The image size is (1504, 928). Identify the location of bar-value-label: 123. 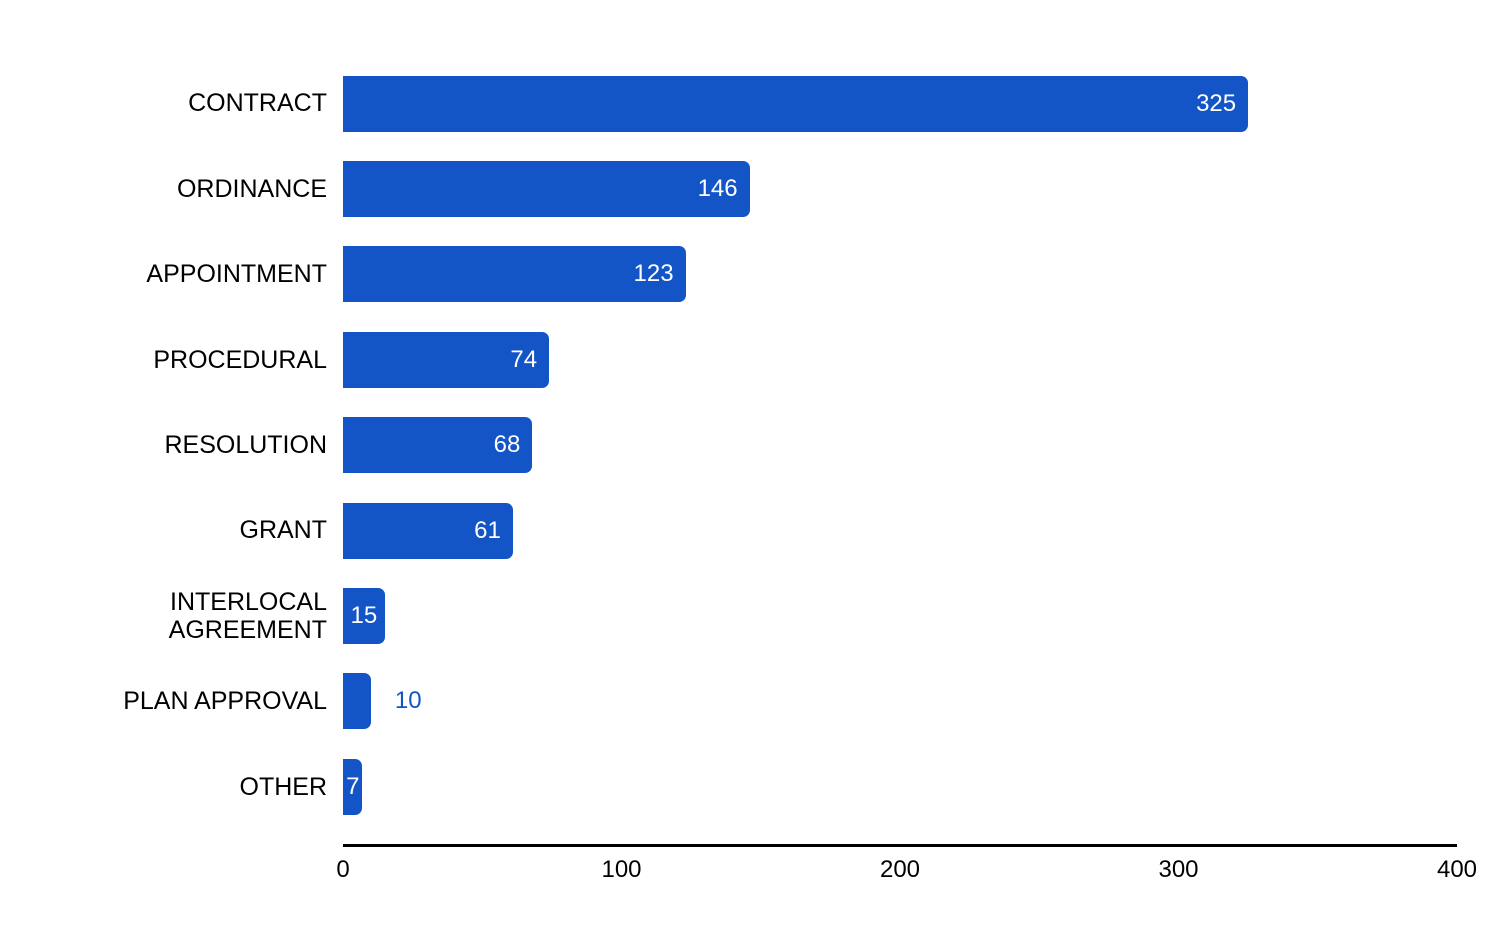
(653, 274).